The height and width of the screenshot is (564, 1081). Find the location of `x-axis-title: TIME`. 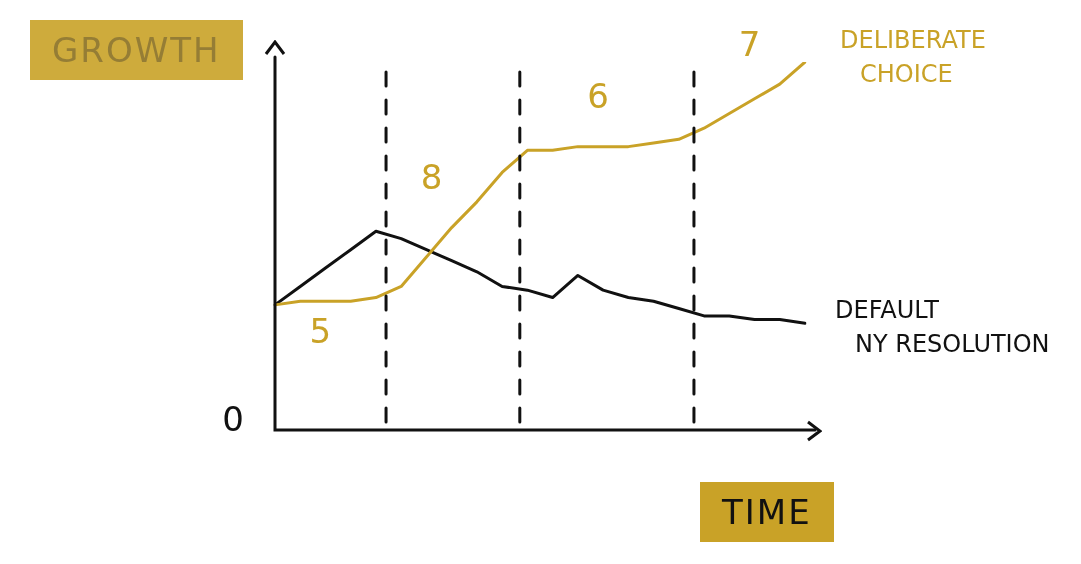

x-axis-title: TIME is located at coordinates (767, 512).